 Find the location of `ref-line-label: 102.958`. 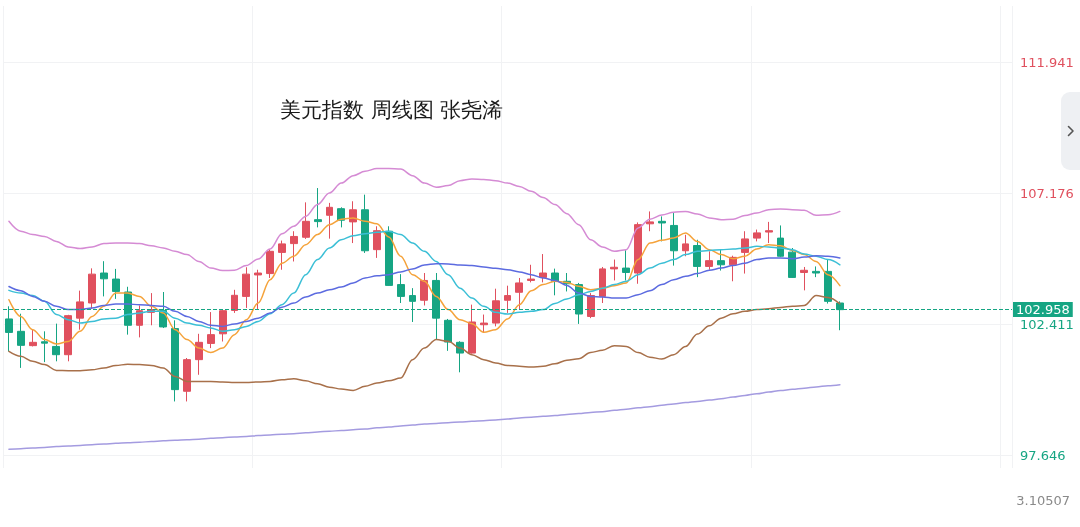

ref-line-label: 102.958 is located at coordinates (1043, 310).